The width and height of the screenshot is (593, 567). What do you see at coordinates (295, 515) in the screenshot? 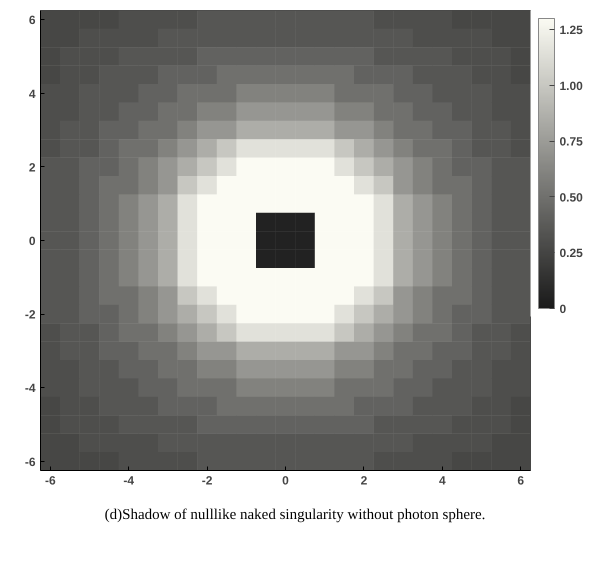
I see `text: (d)Shadow of nulllike naked singularity without photon sphere.` at bounding box center [295, 515].